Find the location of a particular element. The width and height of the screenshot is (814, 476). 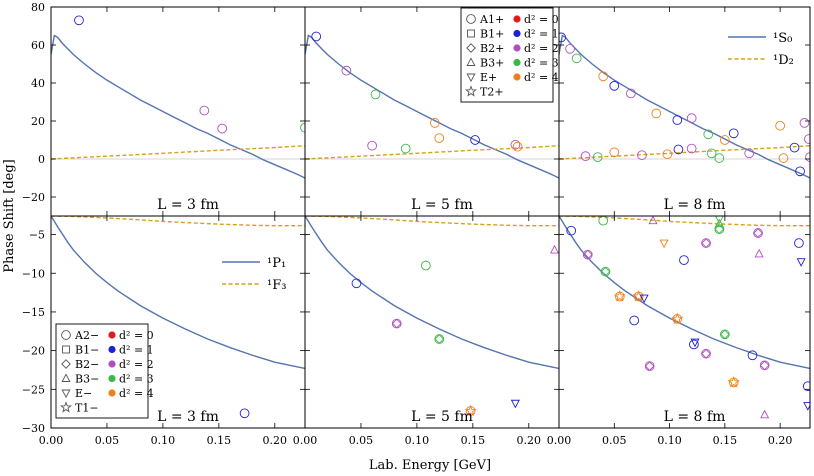

legend-d-label: d² = 0 is located at coordinates (541, 19).